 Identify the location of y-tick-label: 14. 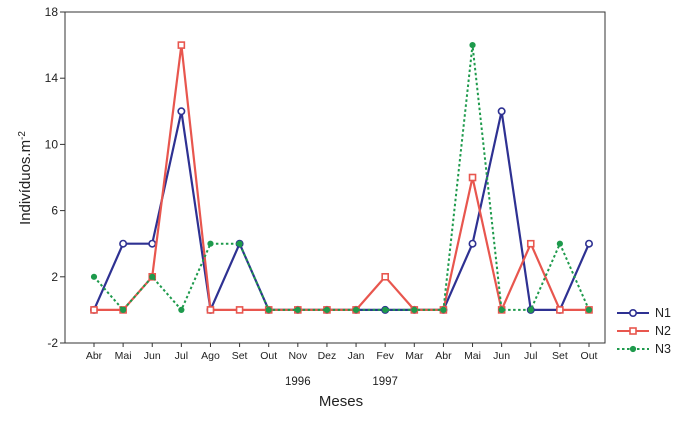
(52, 78).